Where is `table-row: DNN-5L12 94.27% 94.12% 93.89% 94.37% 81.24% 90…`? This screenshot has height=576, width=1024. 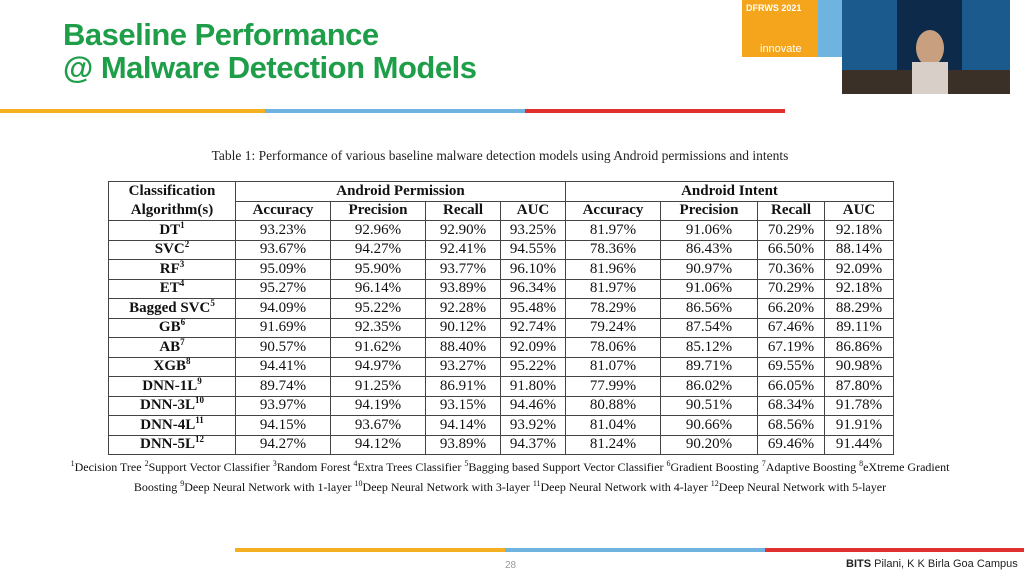 table-row: DNN-5L12 94.27% 94.12% 93.89% 94.37% 81.24% 90… is located at coordinates (501, 444).